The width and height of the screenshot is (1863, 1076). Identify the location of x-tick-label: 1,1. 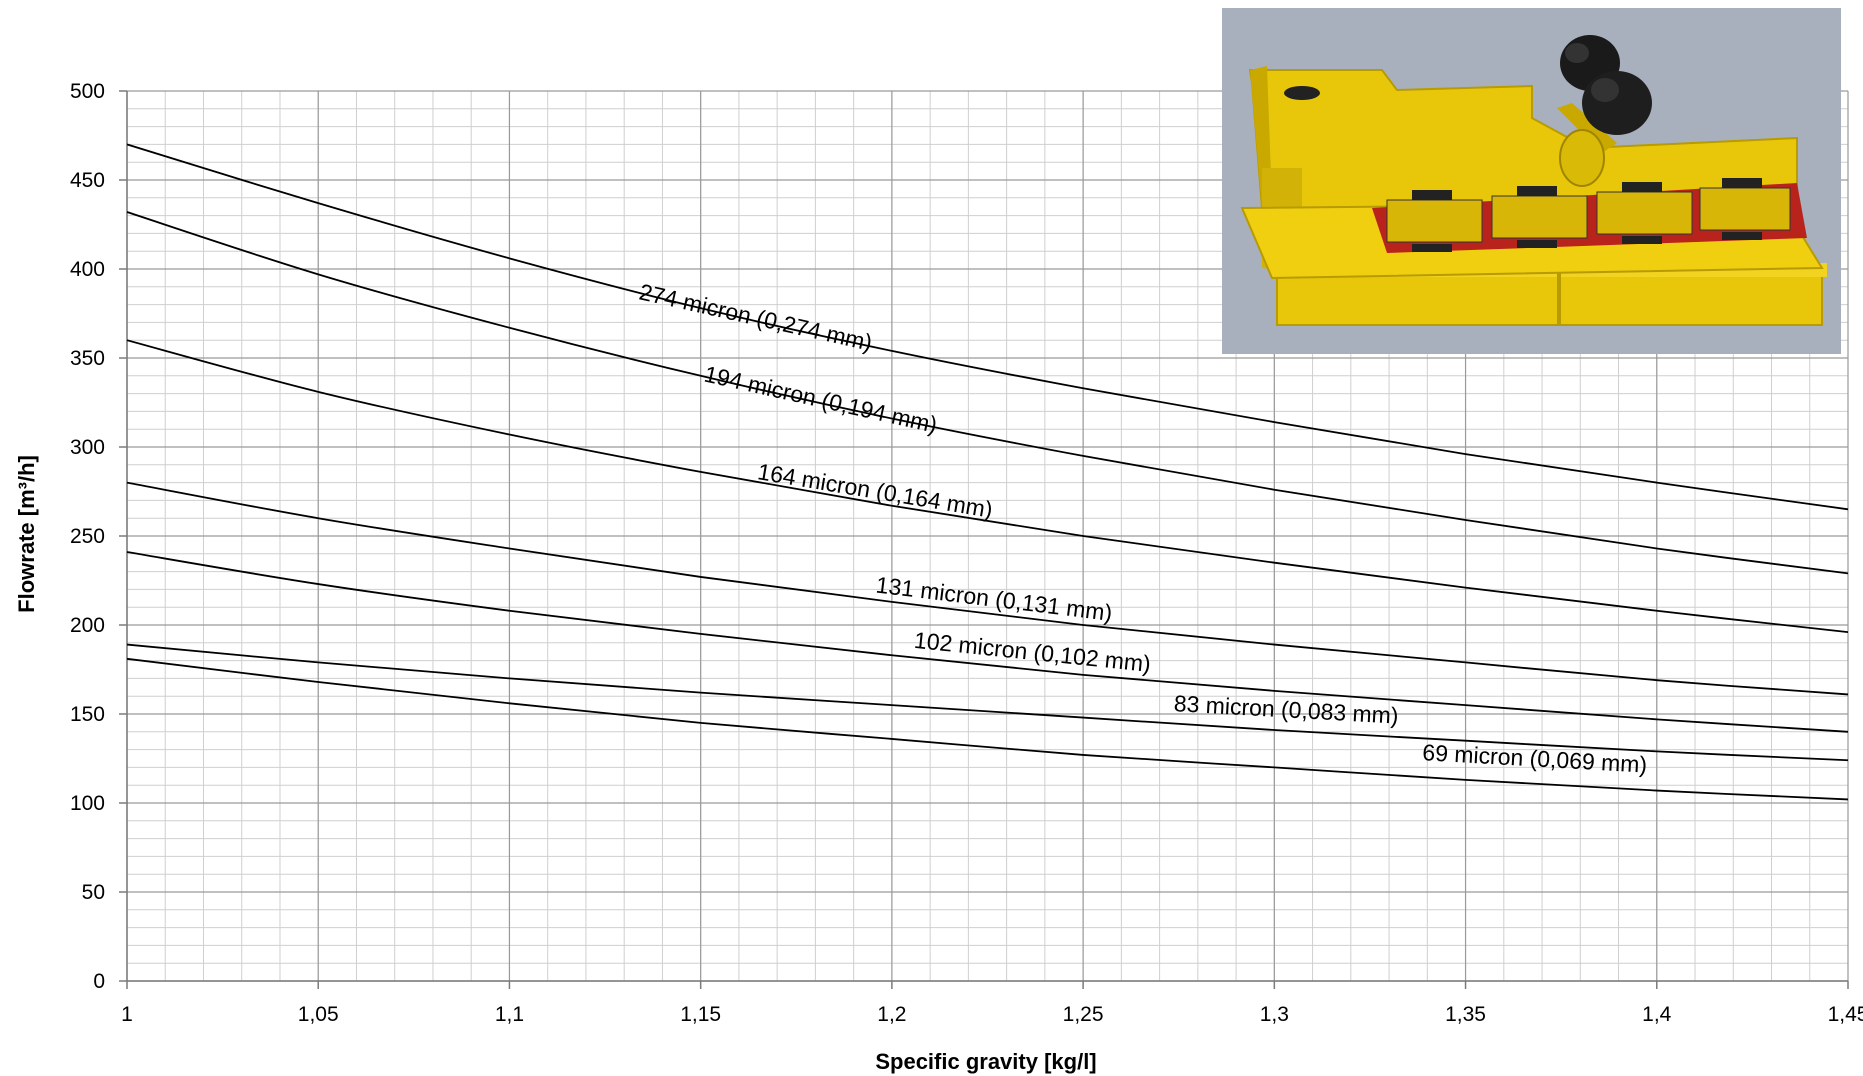
(509, 1014).